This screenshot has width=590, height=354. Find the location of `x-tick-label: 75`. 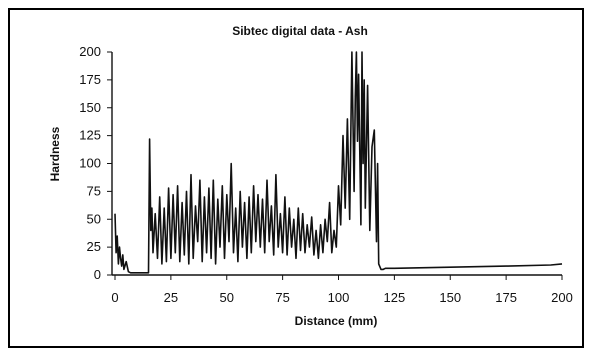

x-tick-label: 75 is located at coordinates (282, 297).